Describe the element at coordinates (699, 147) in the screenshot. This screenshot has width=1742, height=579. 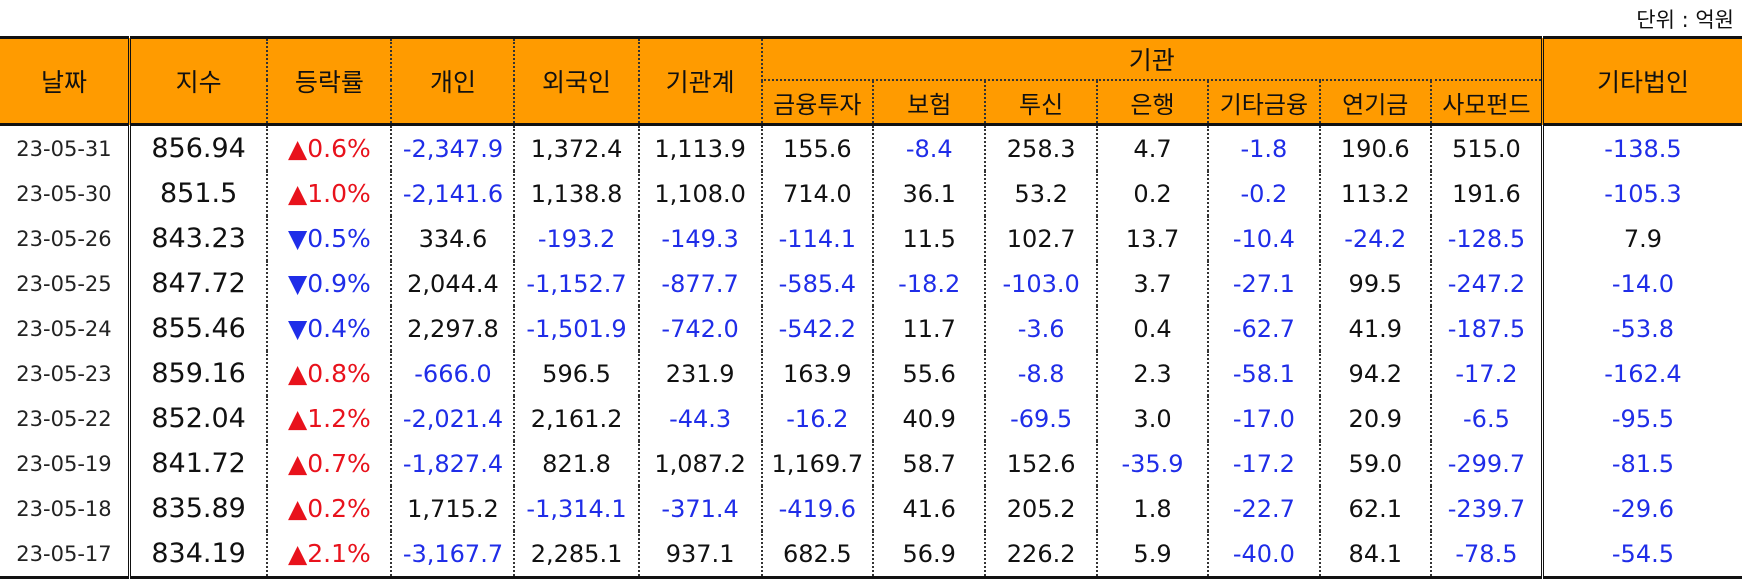
I see `cell-institution-total: 1,113.9` at that location.